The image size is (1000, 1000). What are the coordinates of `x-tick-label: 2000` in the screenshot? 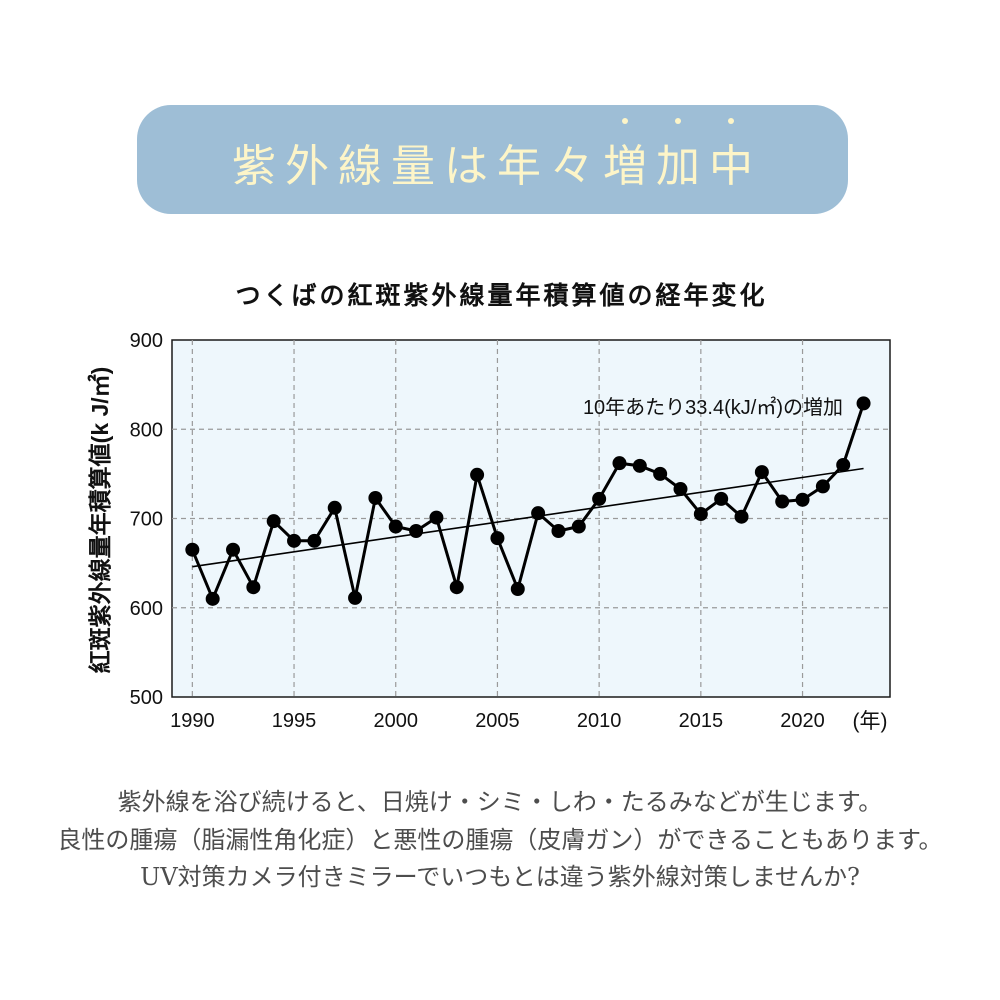 It's located at (395, 721).